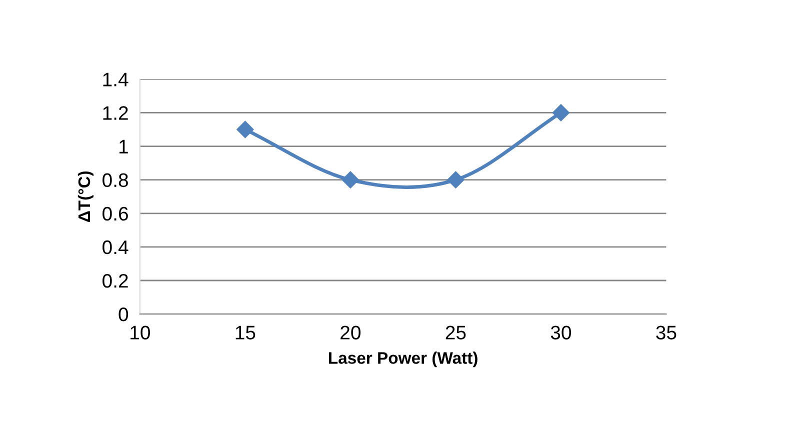 The width and height of the screenshot is (795, 421). What do you see at coordinates (246, 333) in the screenshot?
I see `x-tick-label: 15` at bounding box center [246, 333].